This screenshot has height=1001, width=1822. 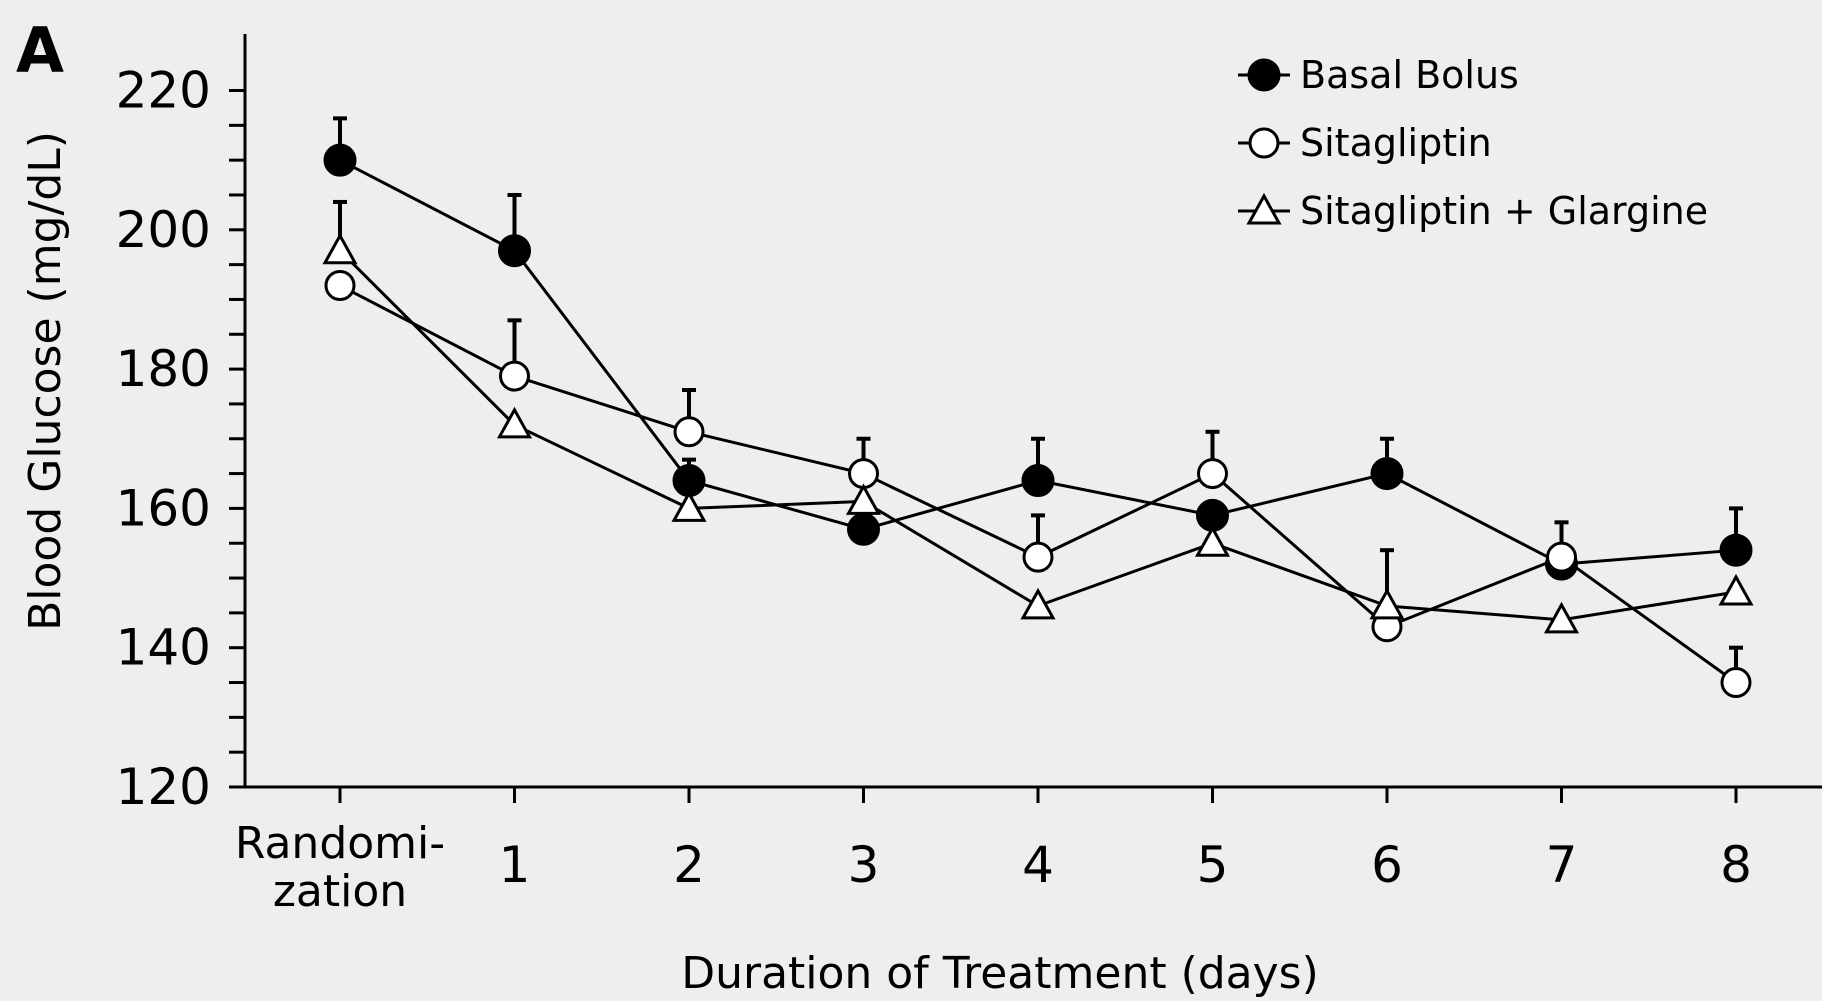 I want to click on x-tick-label: 5, so click(x=1213, y=865).